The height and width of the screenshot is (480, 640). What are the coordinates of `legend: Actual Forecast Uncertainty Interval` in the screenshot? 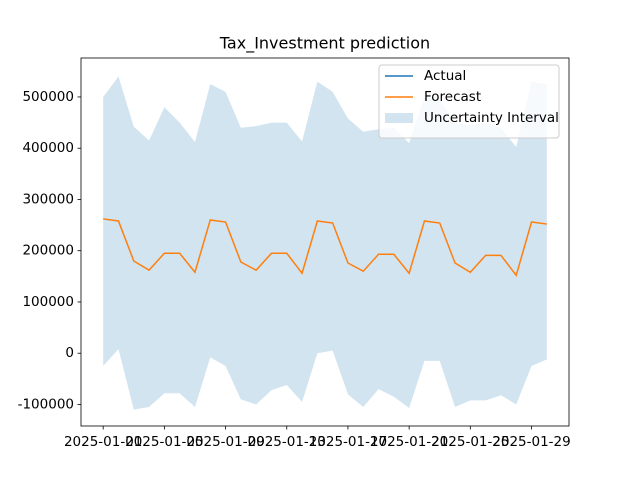 It's located at (469, 101).